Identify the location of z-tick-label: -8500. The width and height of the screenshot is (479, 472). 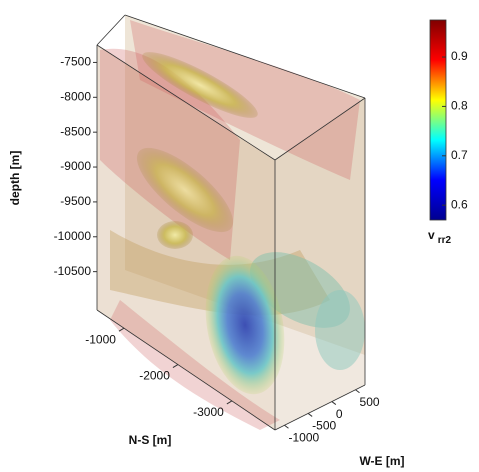
(75, 131).